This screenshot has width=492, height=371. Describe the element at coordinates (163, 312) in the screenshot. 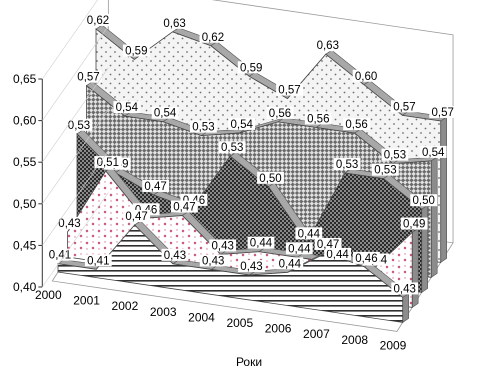

I see `x-tick-label: 2003` at that location.